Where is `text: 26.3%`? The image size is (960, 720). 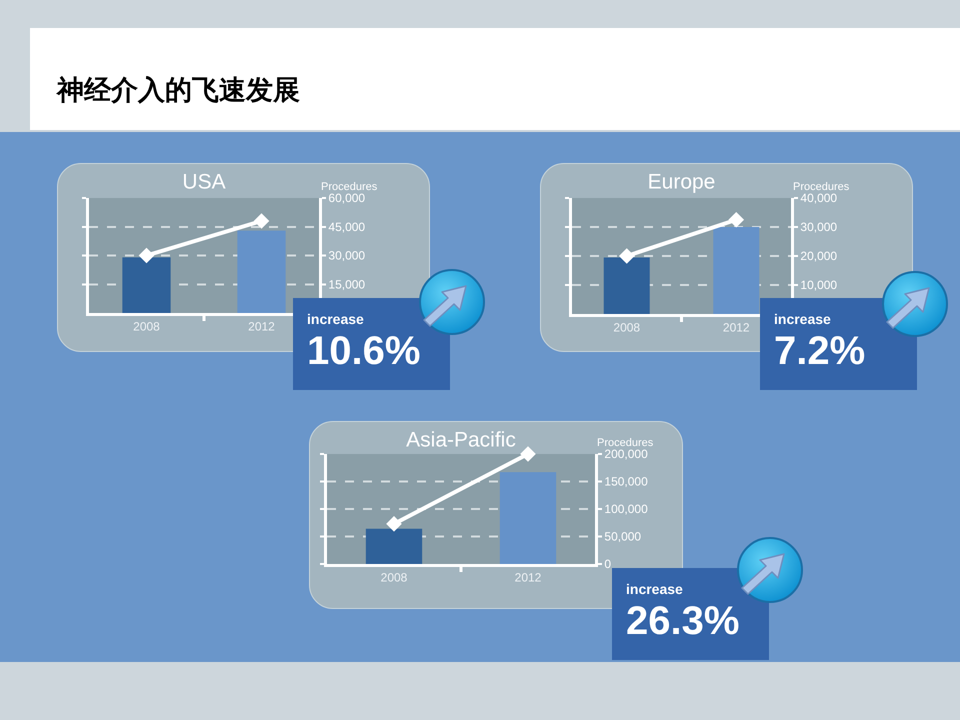
text: 26.3% is located at coordinates (683, 621).